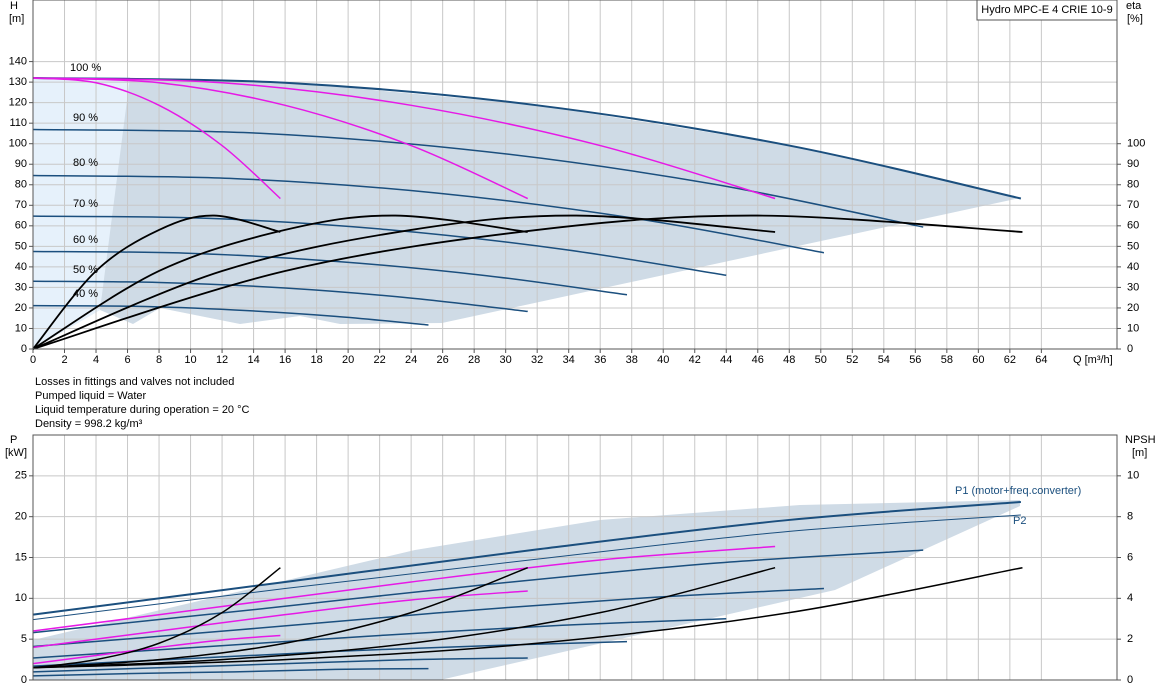  I want to click on y2-tick-label: 20, so click(1133, 308).